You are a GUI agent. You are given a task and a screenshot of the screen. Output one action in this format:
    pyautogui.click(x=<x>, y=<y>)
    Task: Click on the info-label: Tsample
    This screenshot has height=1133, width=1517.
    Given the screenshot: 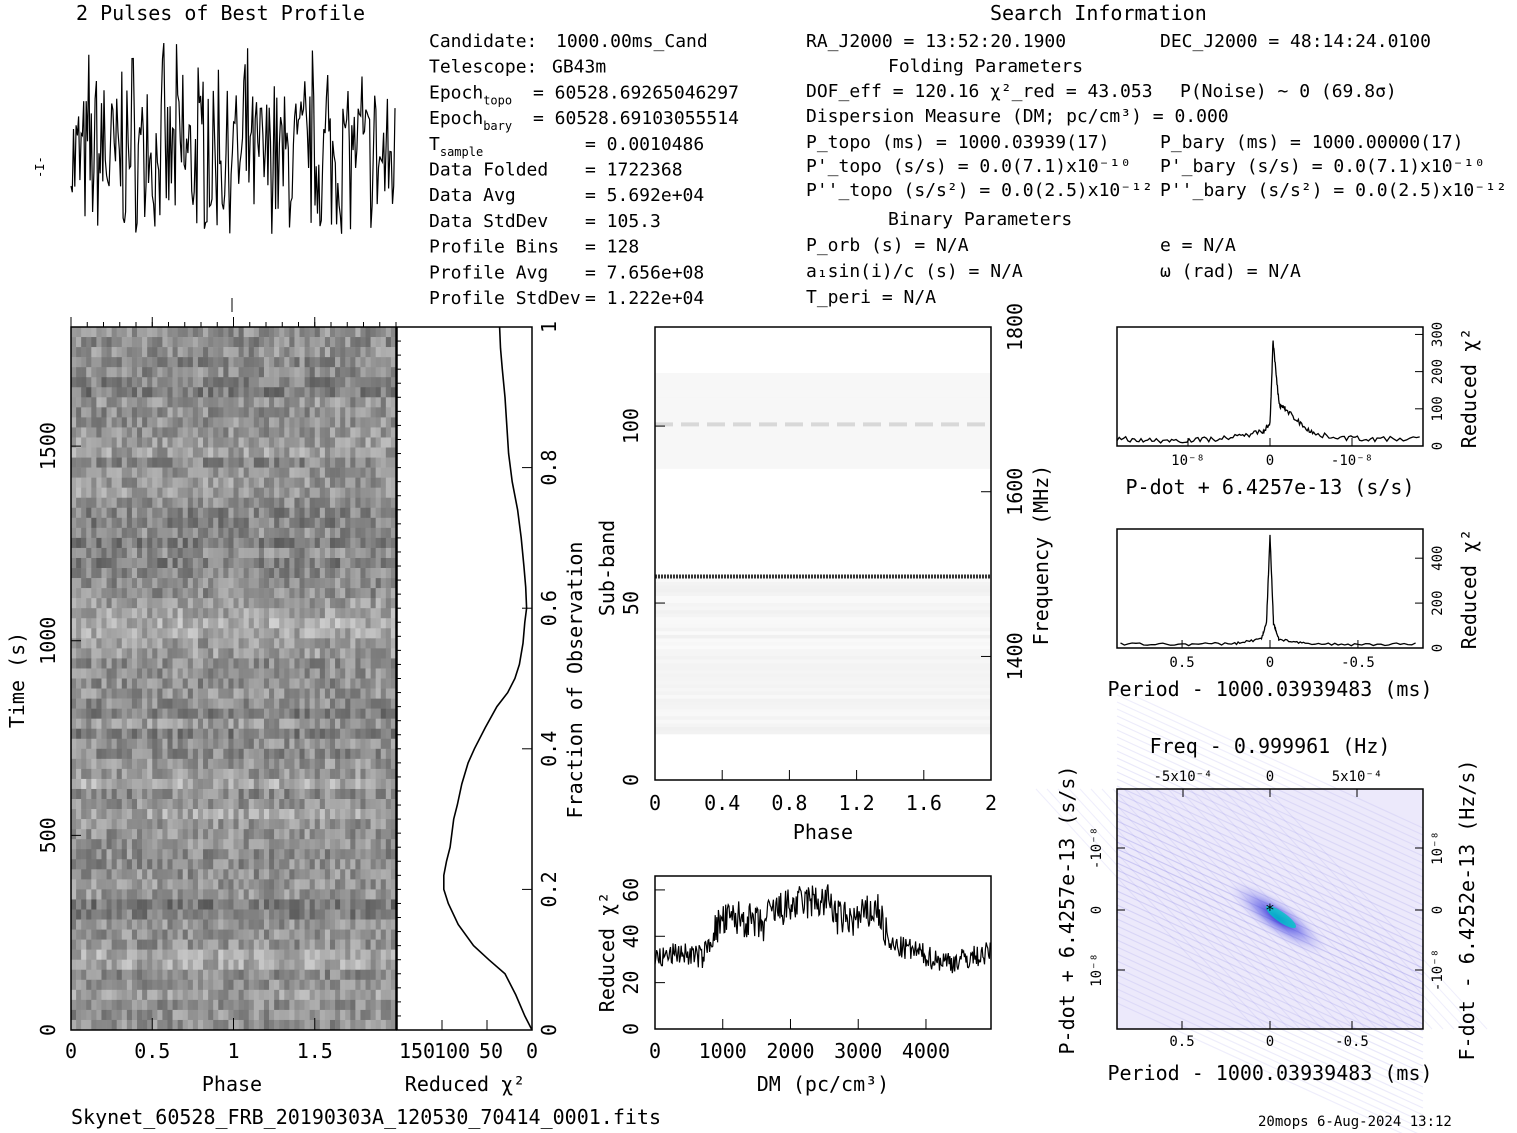 What is the action you would take?
    pyautogui.click(x=456, y=146)
    